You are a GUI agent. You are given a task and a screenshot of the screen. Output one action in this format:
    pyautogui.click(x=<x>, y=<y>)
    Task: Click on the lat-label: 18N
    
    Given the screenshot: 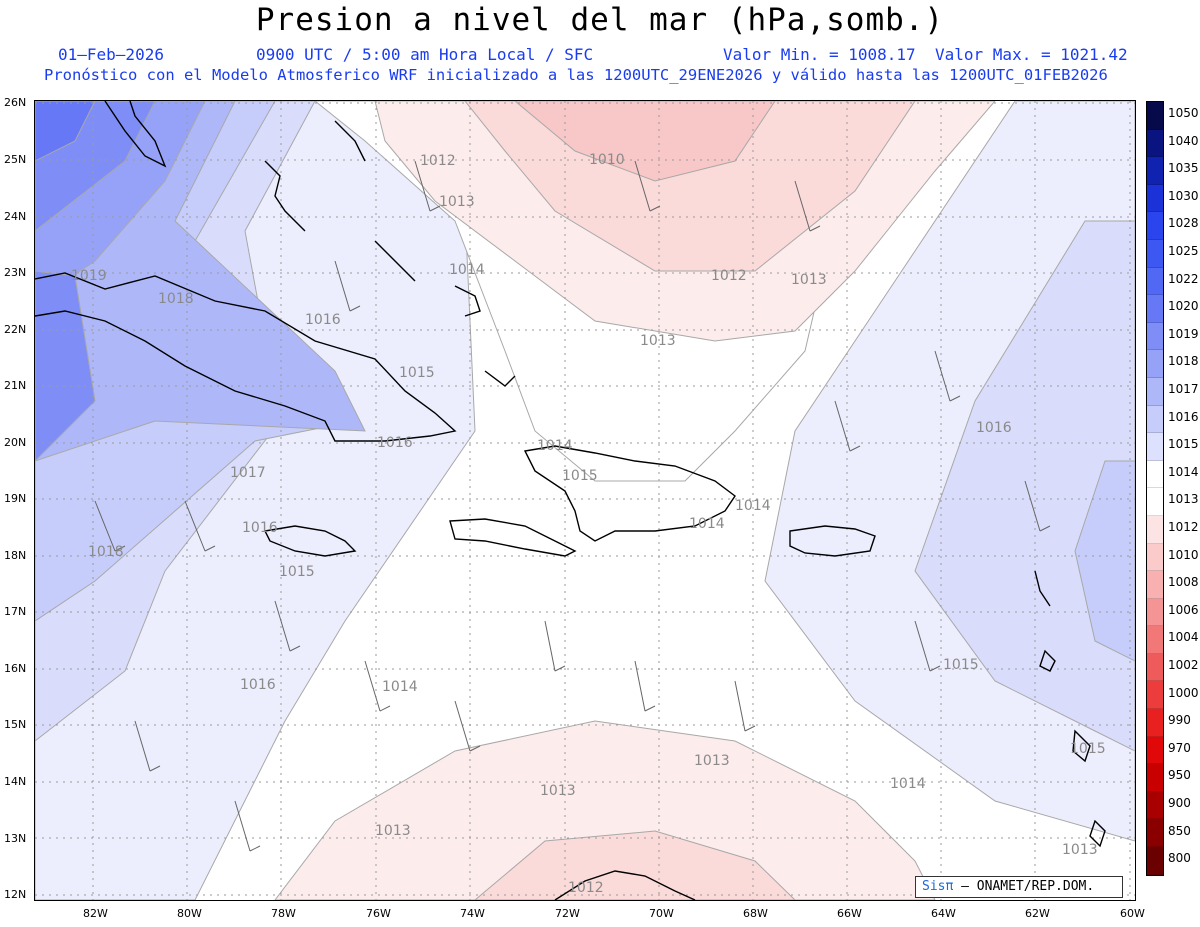 What is the action you would take?
    pyautogui.click(x=15, y=555)
    